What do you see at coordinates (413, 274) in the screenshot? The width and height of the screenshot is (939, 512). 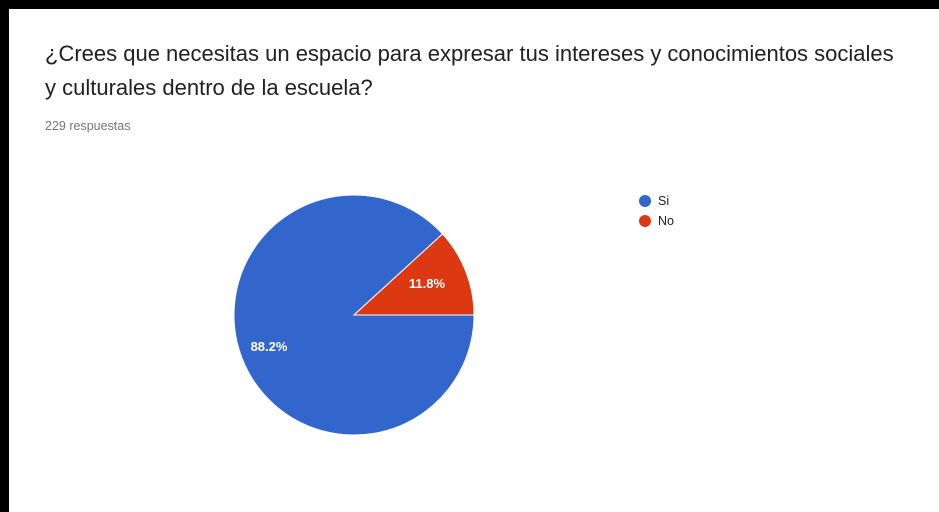 I see `pie-slice-no` at bounding box center [413, 274].